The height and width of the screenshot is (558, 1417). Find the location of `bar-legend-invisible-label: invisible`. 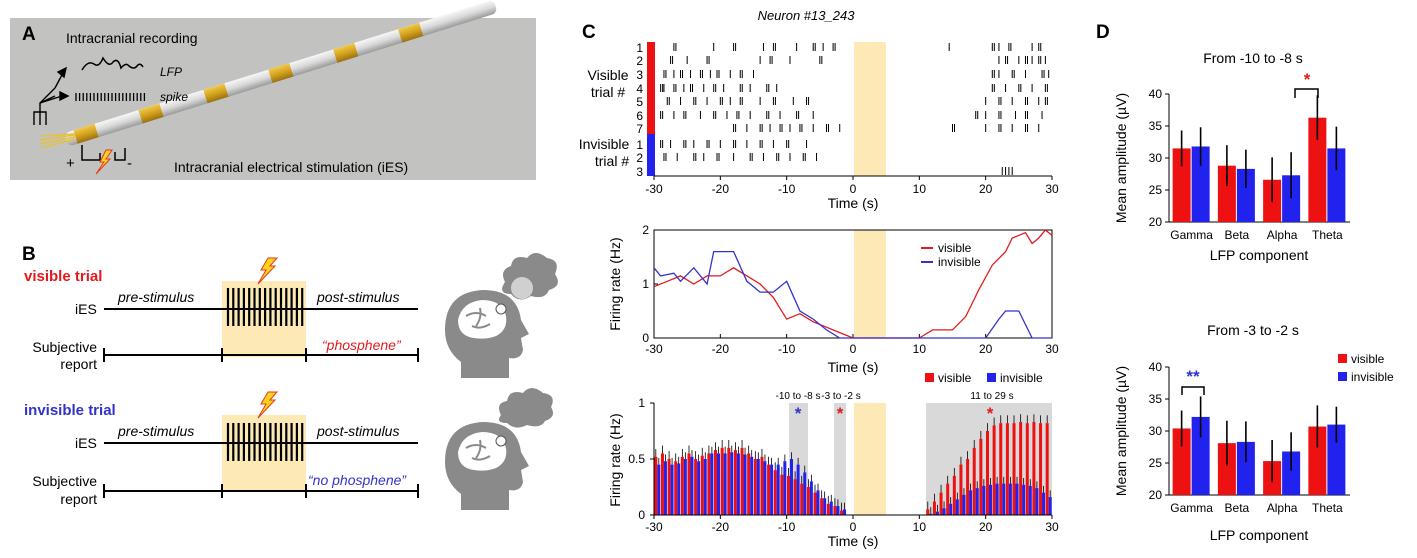

bar-legend-invisible-label: invisible is located at coordinates (1021, 378).